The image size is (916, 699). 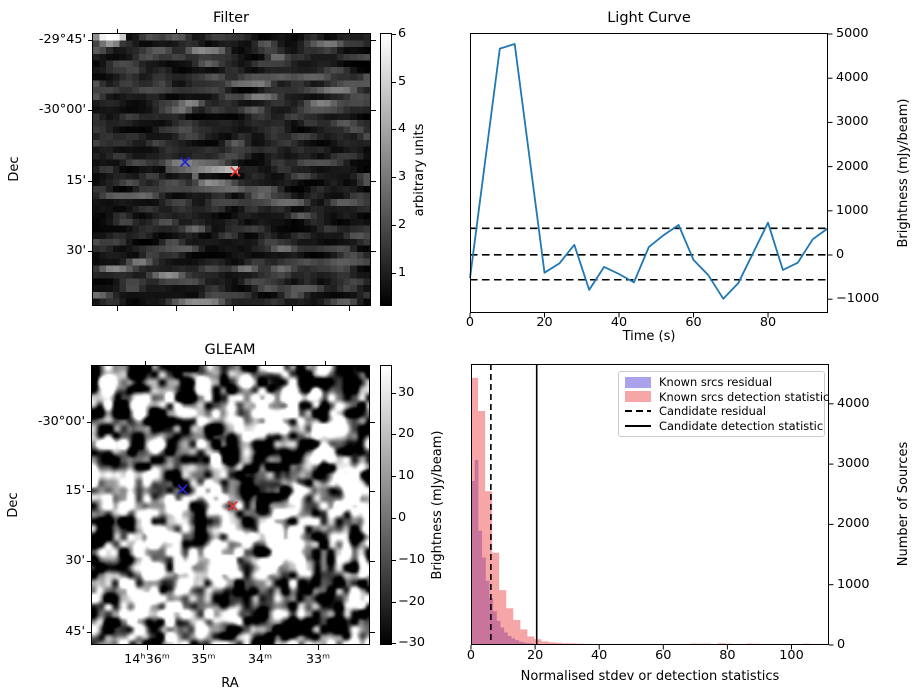 I want to click on legend-item-known-detection: Known srcs detection statistic, so click(x=727, y=397).